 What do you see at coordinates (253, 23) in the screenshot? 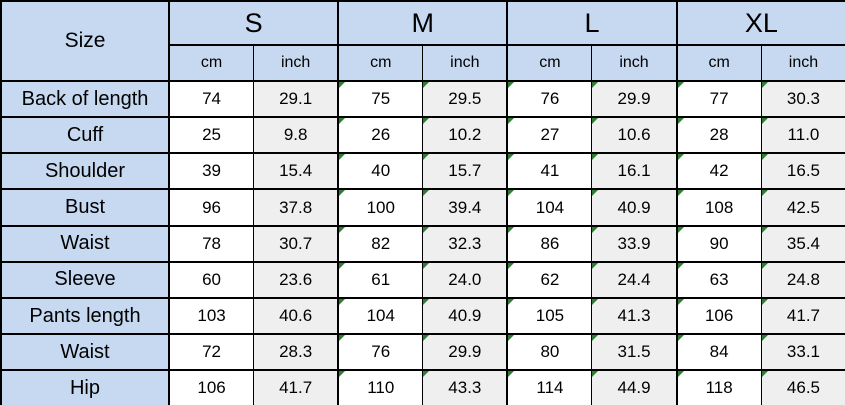
I see `size-header-s: S` at bounding box center [253, 23].